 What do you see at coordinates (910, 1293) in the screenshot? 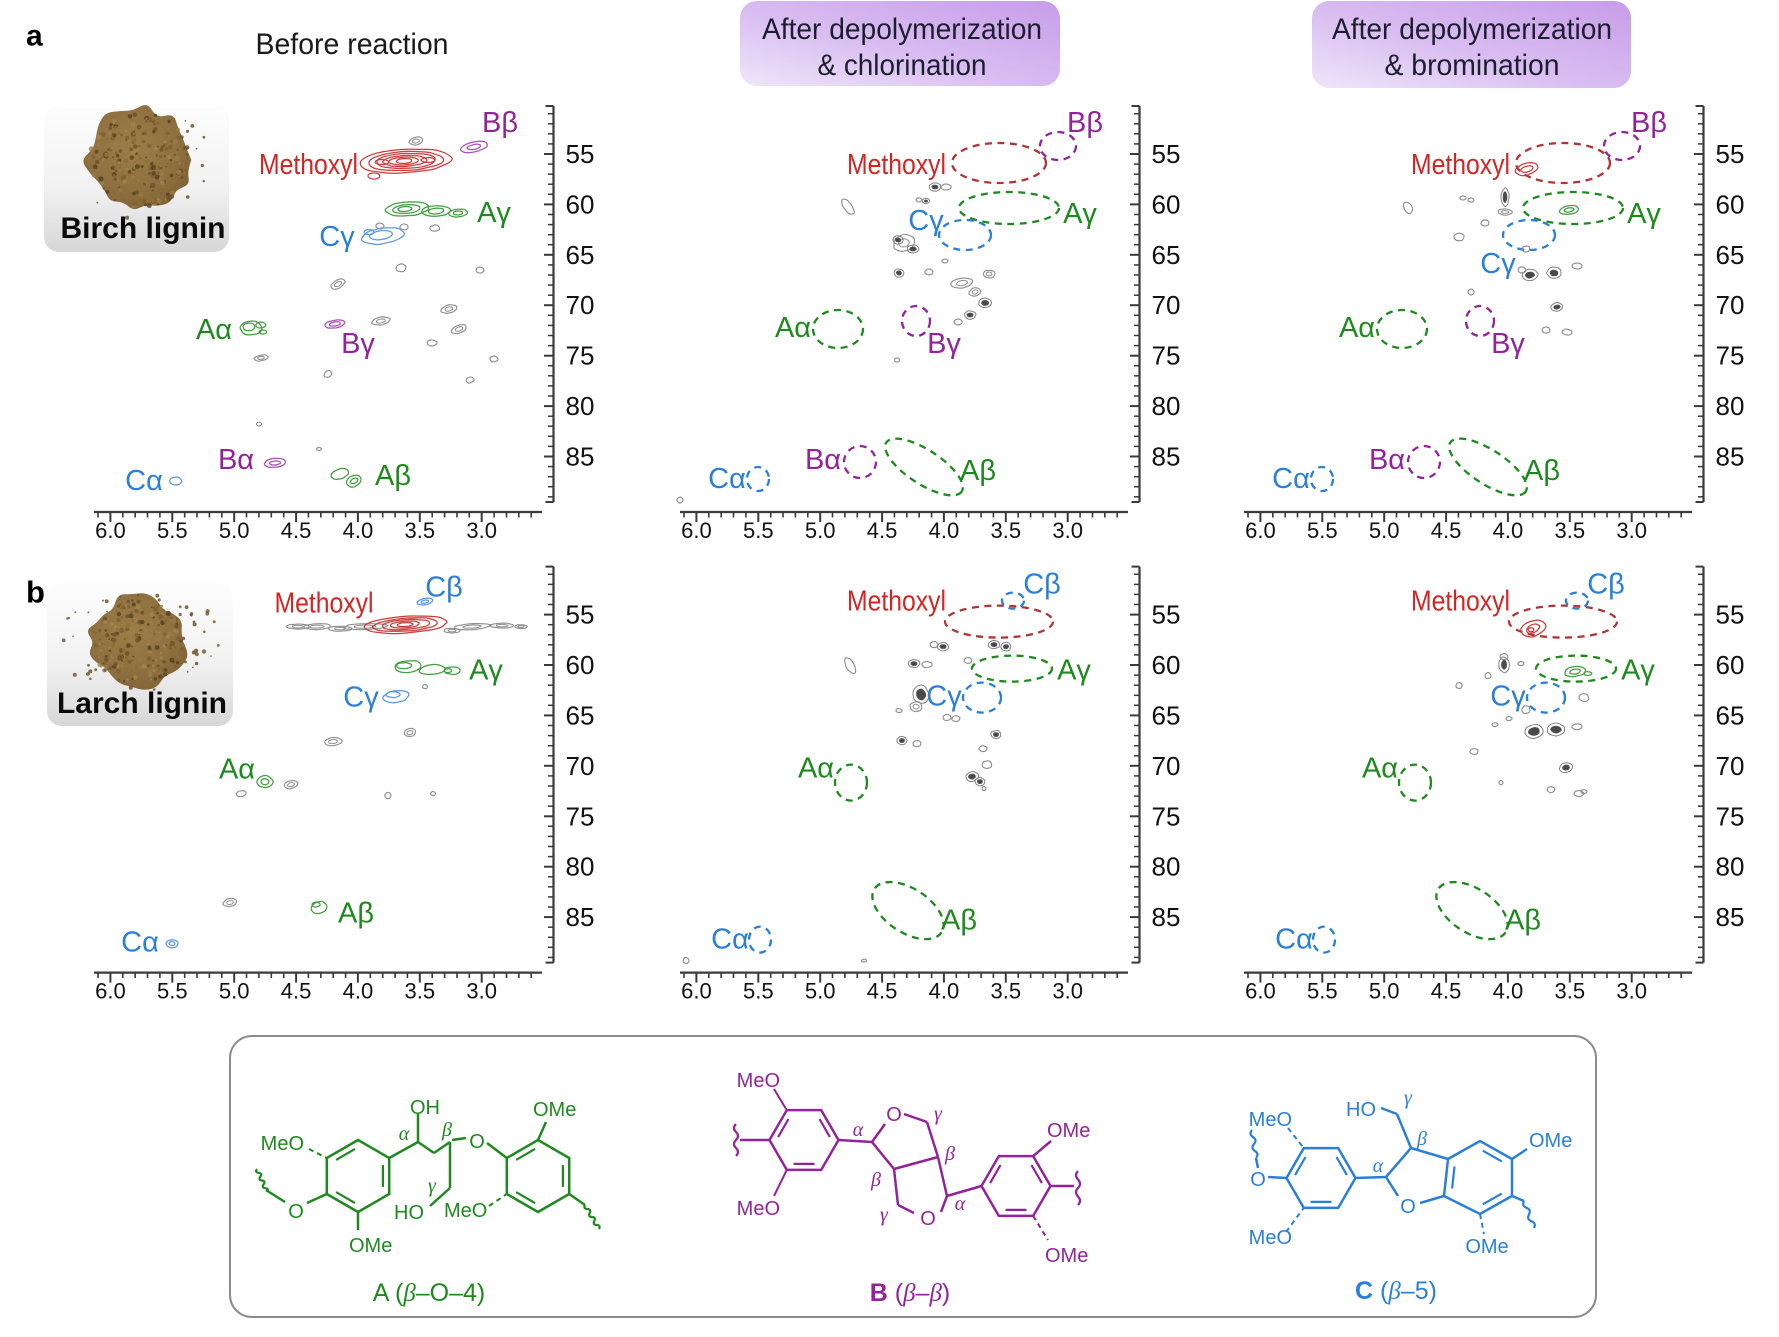
I see `svg-text: B (β–β)` at bounding box center [910, 1293].